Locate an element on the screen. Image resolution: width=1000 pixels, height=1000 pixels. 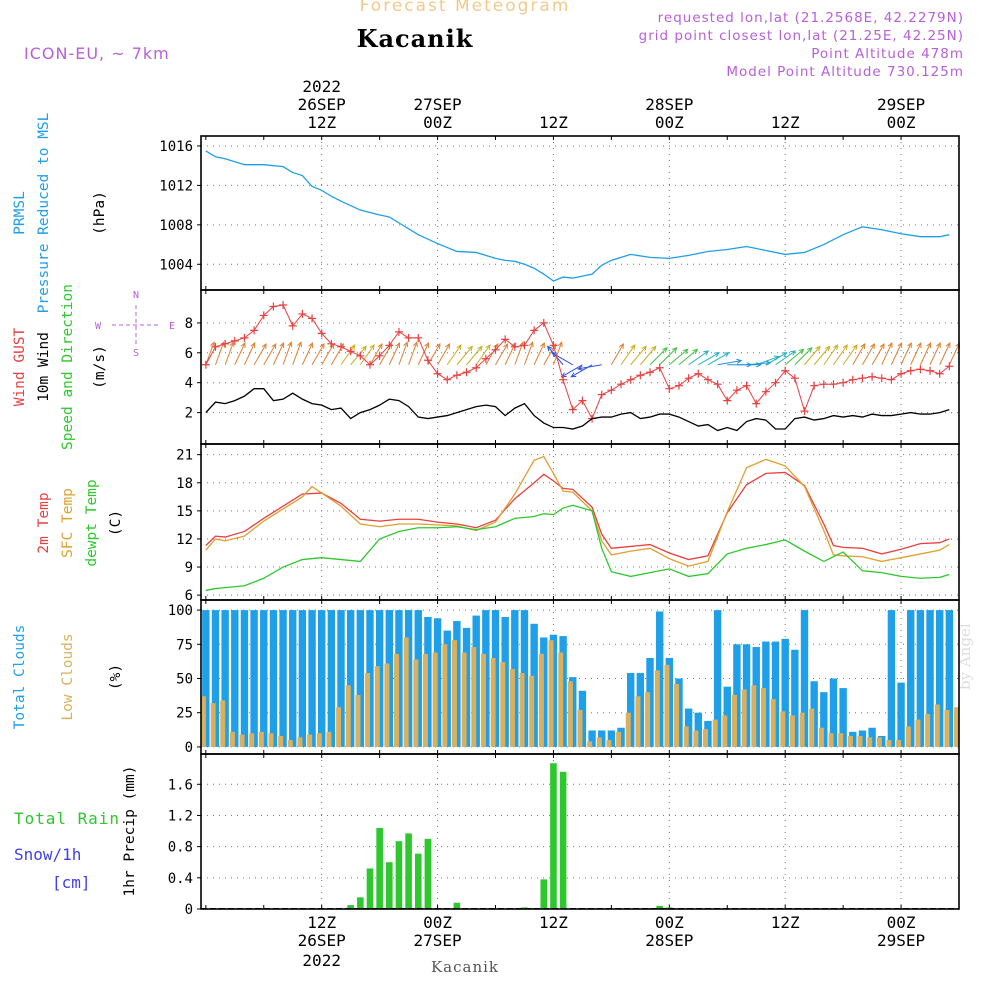
precip-label-rain: Total Rain is located at coordinates (66, 818).